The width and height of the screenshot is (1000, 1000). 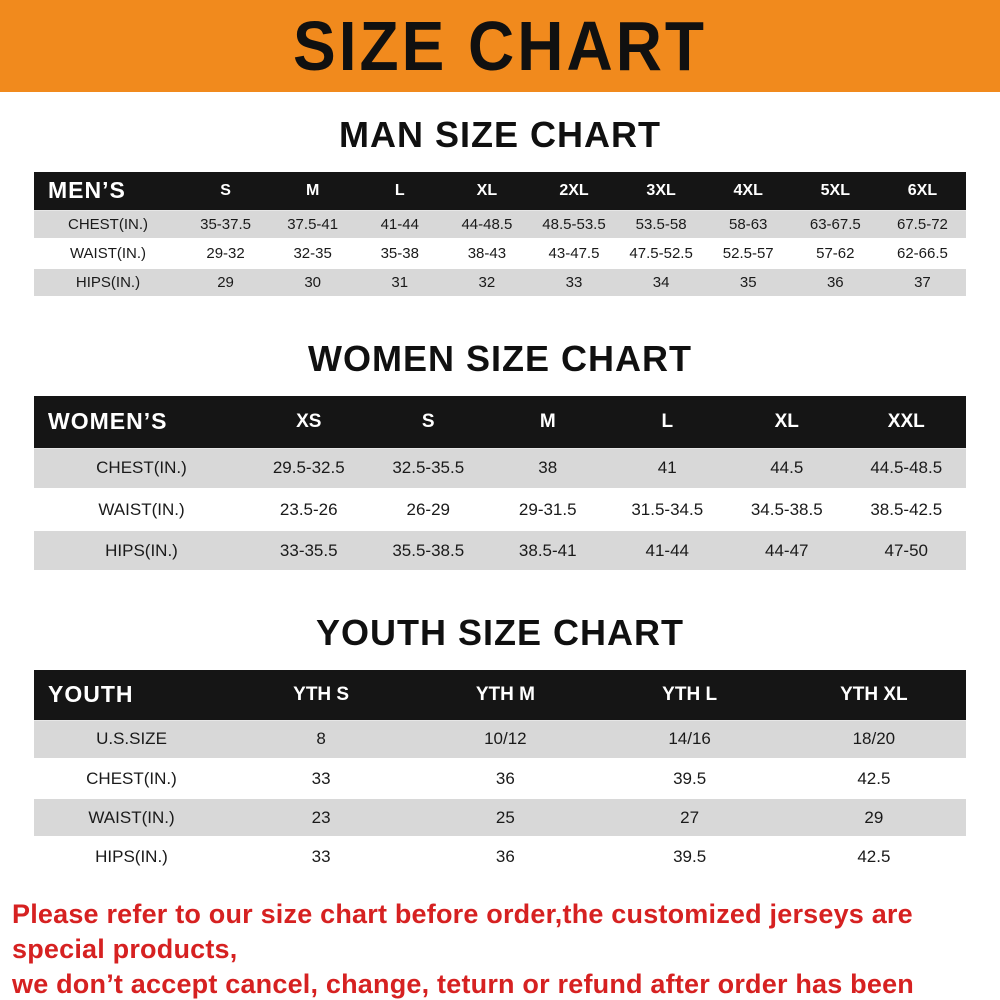 I want to click on size-cell: 29.5-32.5, so click(x=308, y=468).